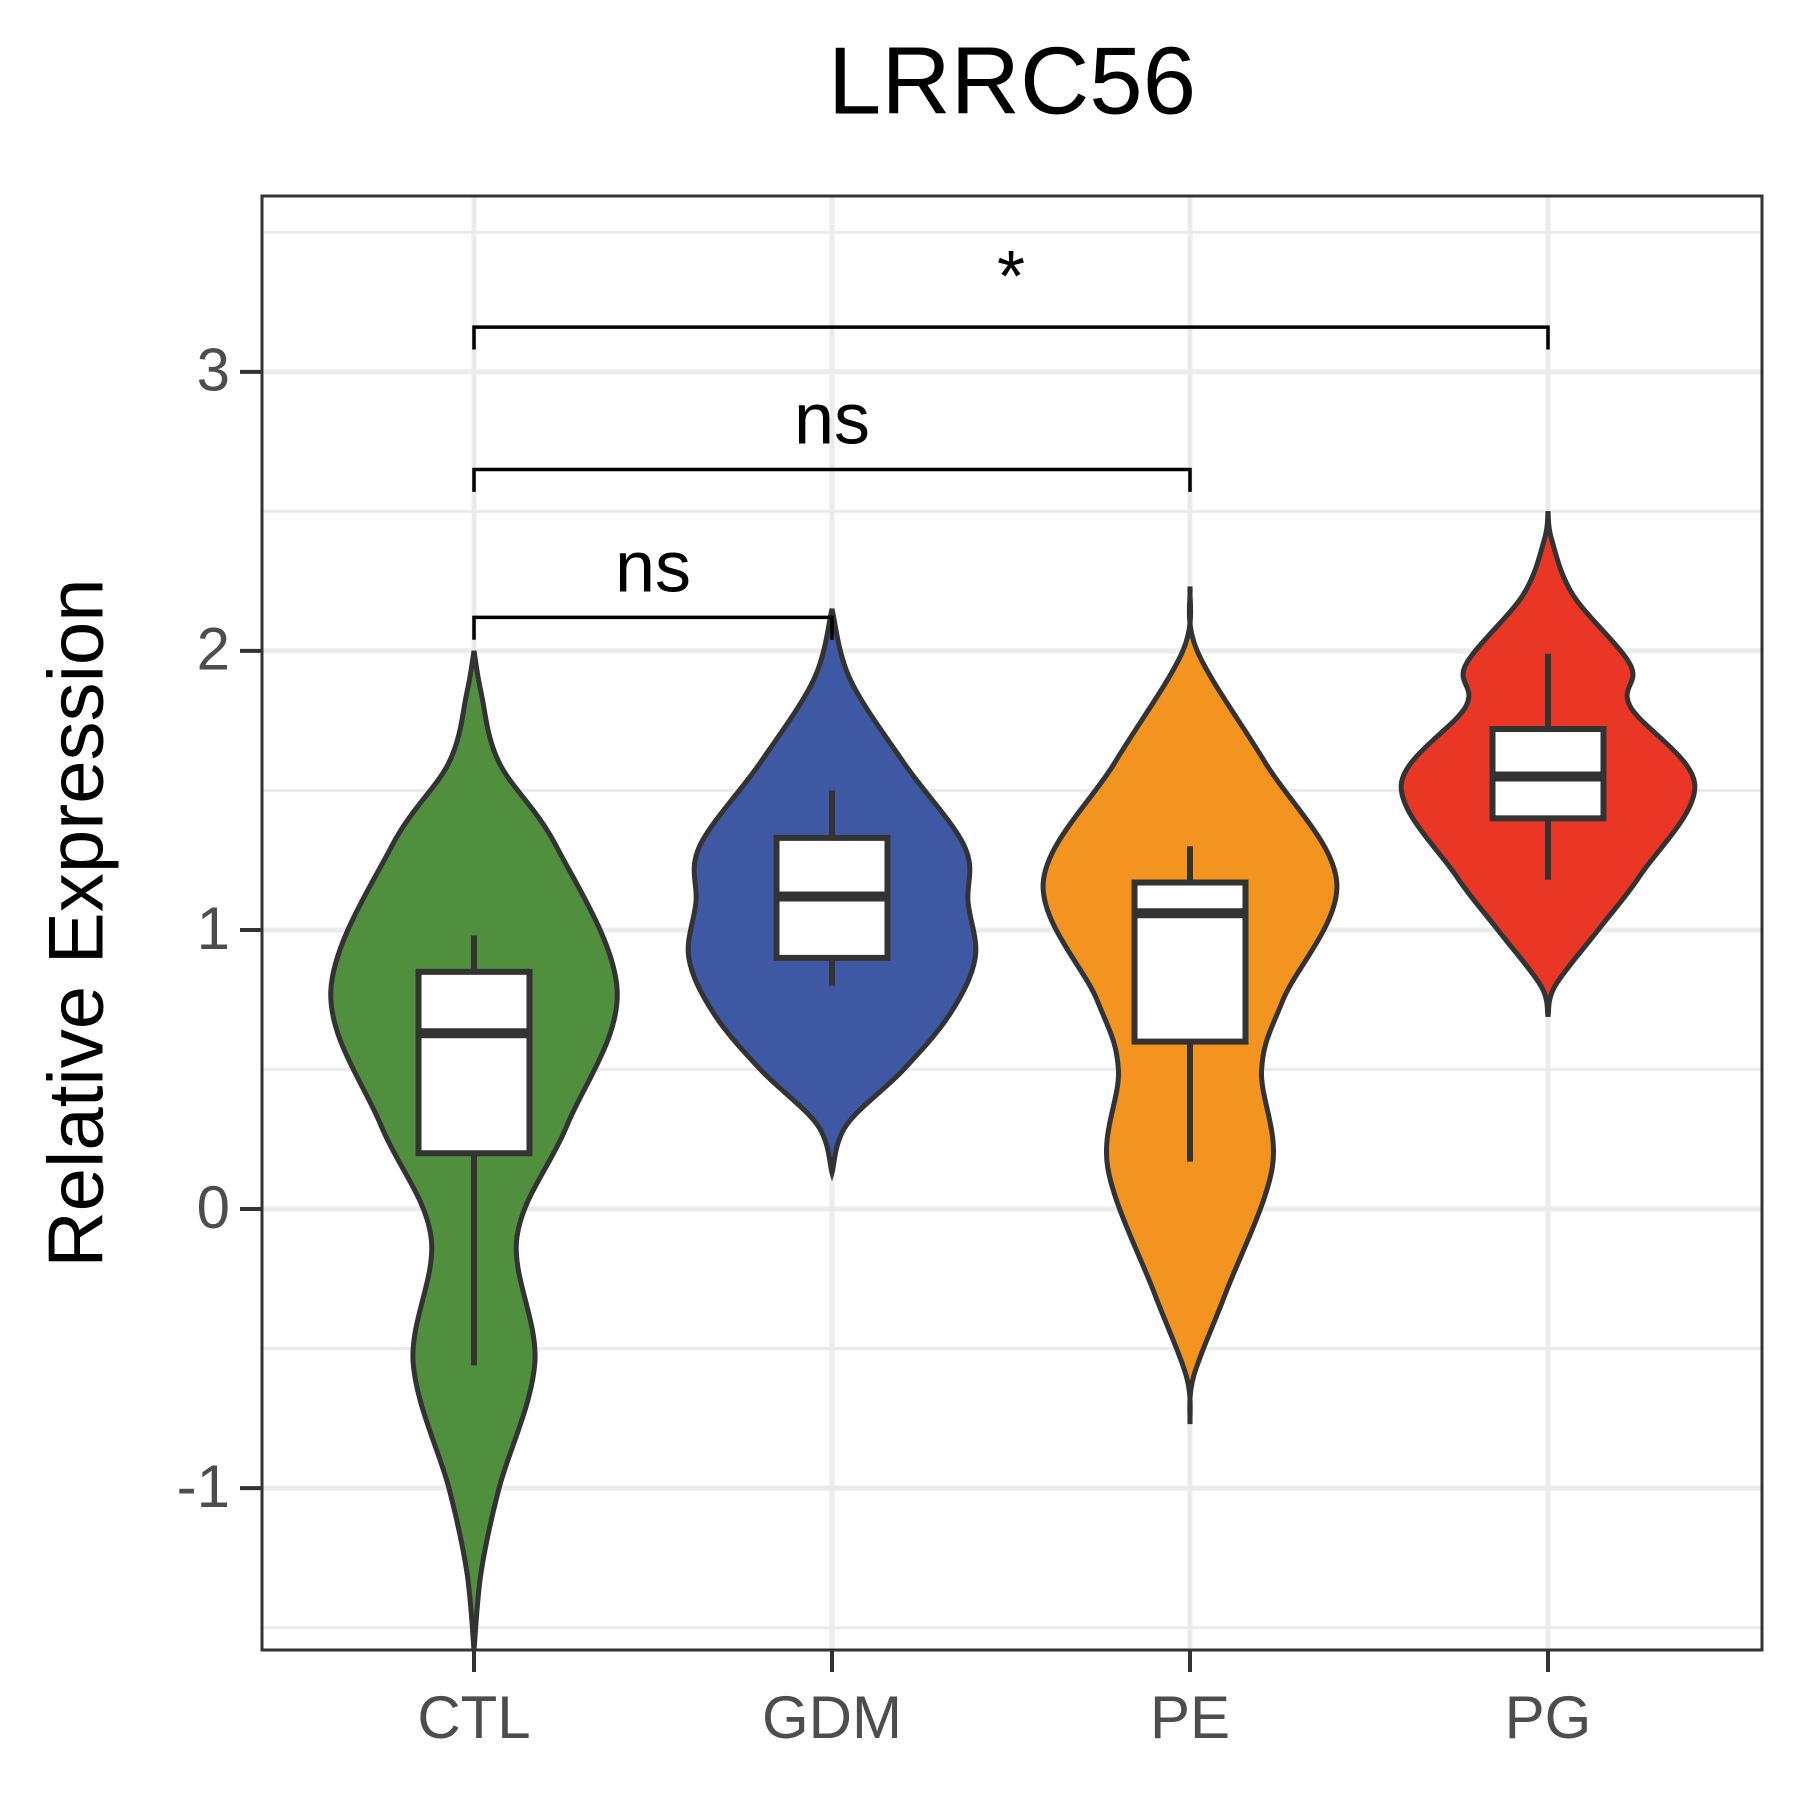 The image size is (1800, 1800). What do you see at coordinates (213, 649) in the screenshot?
I see `y-tick-label: 2` at bounding box center [213, 649].